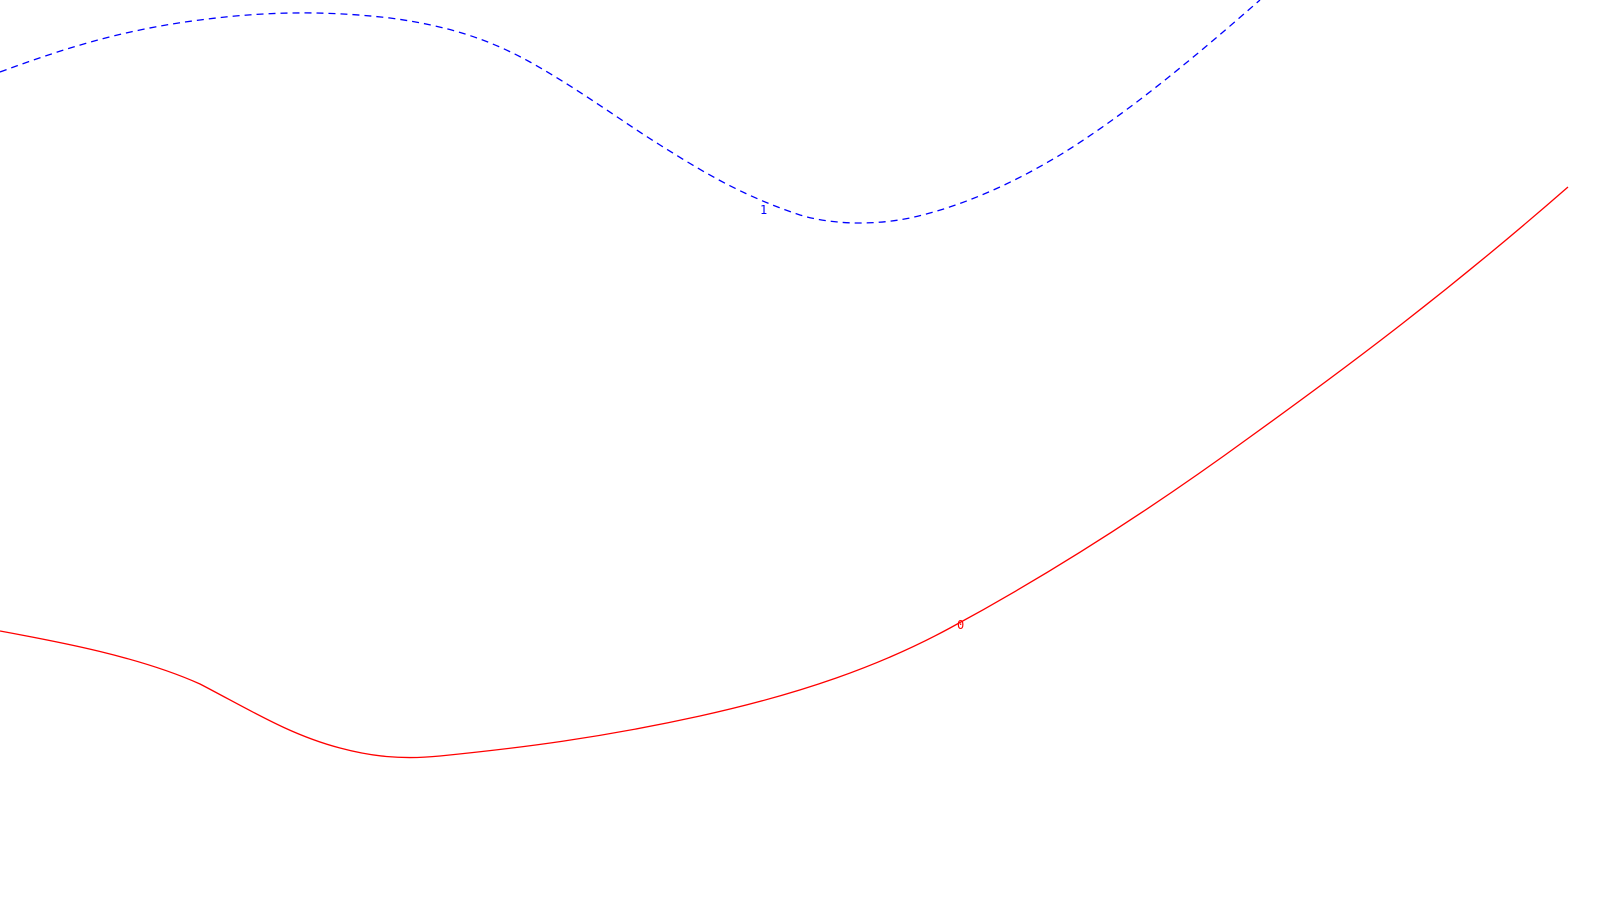 The height and width of the screenshot is (900, 1600). Describe the element at coordinates (763, 210) in the screenshot. I see `contour-label-1: 1` at that location.